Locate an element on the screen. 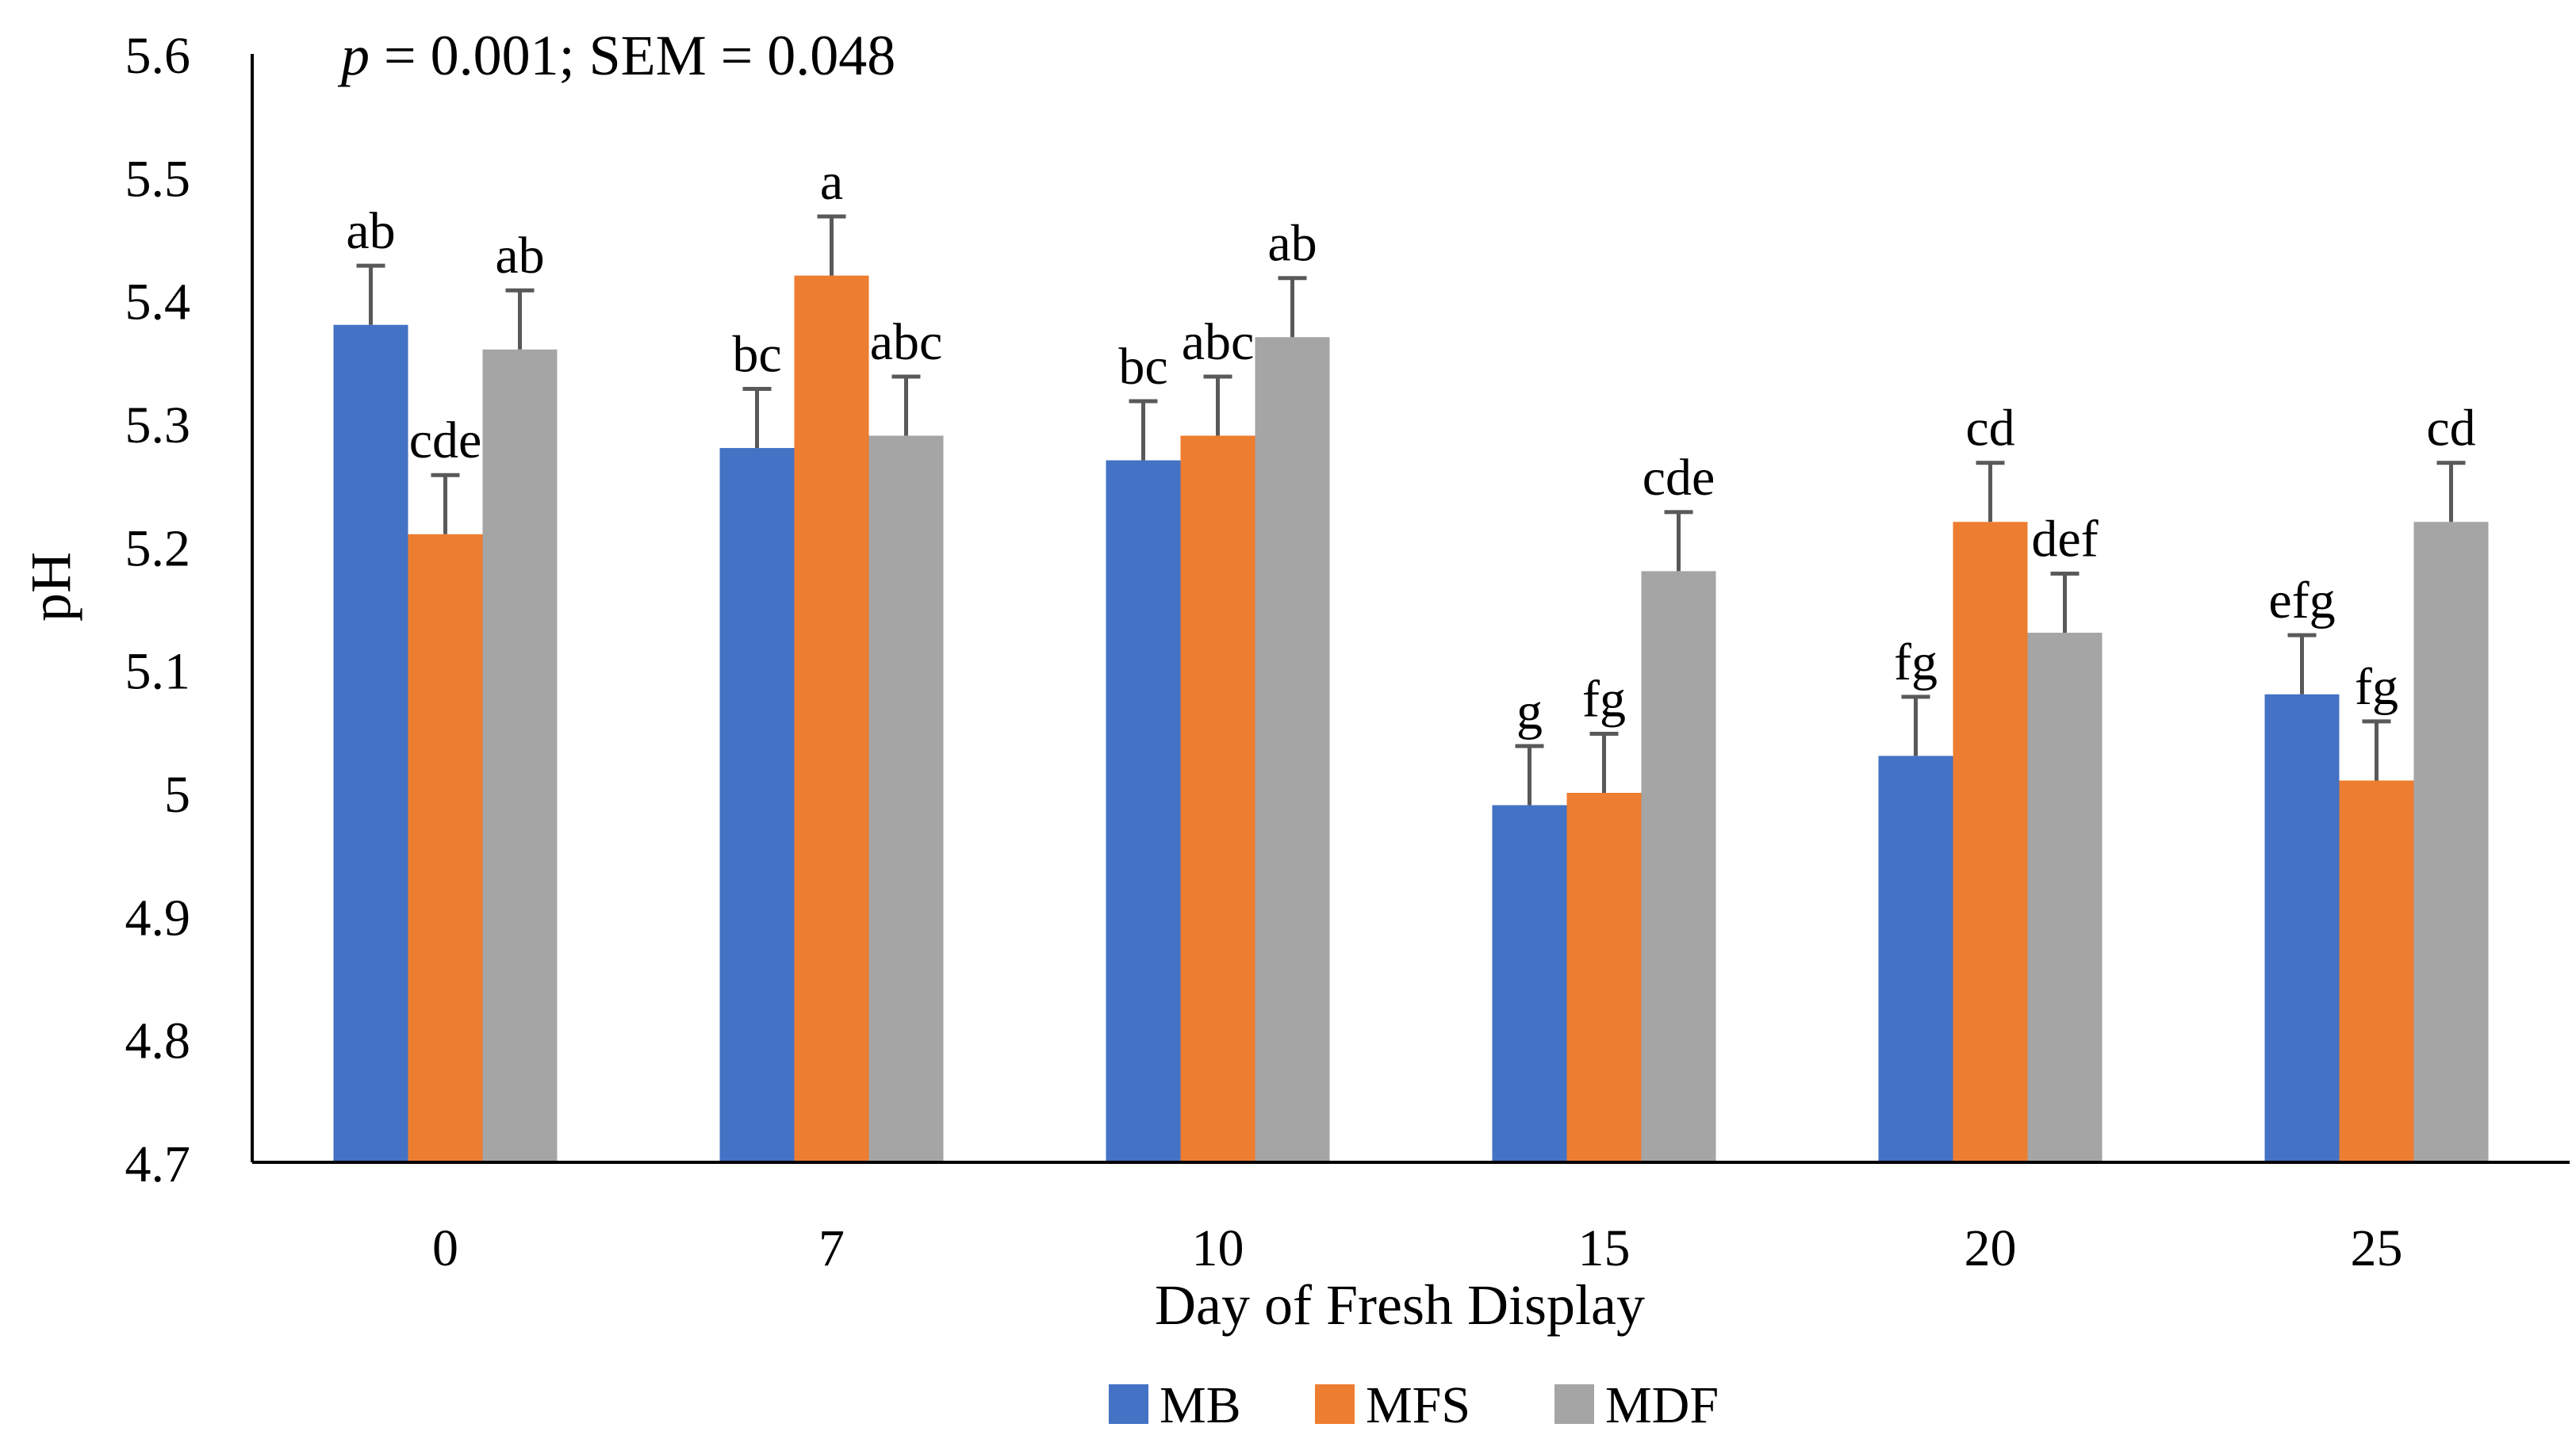 Image resolution: width=2576 pixels, height=1439 pixels. annotation-p: p is located at coordinates (354, 55).